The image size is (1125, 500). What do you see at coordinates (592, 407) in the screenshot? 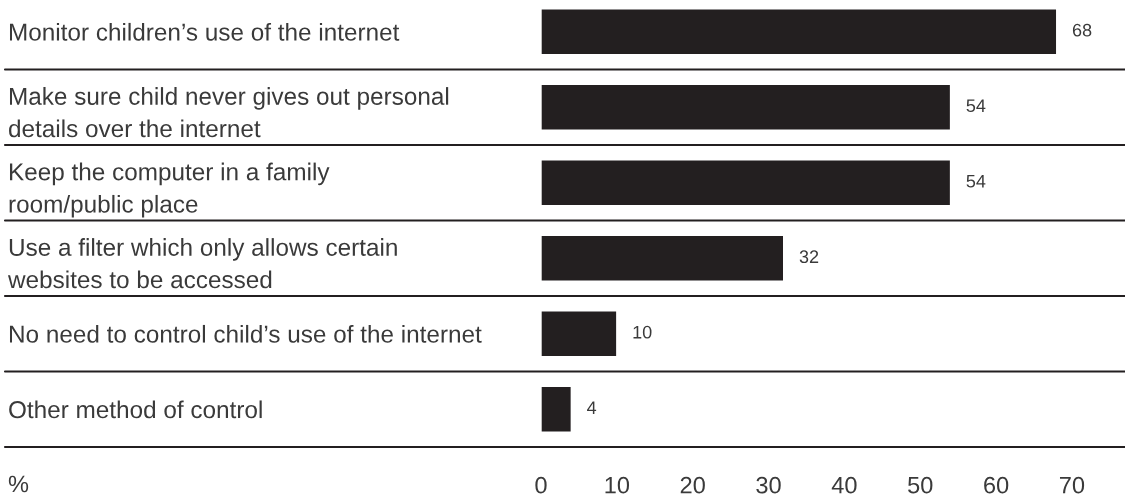
I see `data-label: 4` at bounding box center [592, 407].